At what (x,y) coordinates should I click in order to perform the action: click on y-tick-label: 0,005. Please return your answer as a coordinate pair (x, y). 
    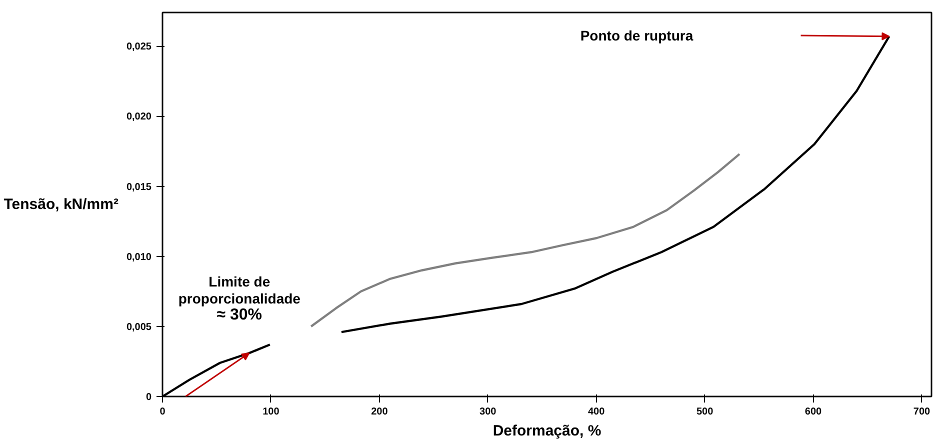
    Looking at the image, I should click on (139, 327).